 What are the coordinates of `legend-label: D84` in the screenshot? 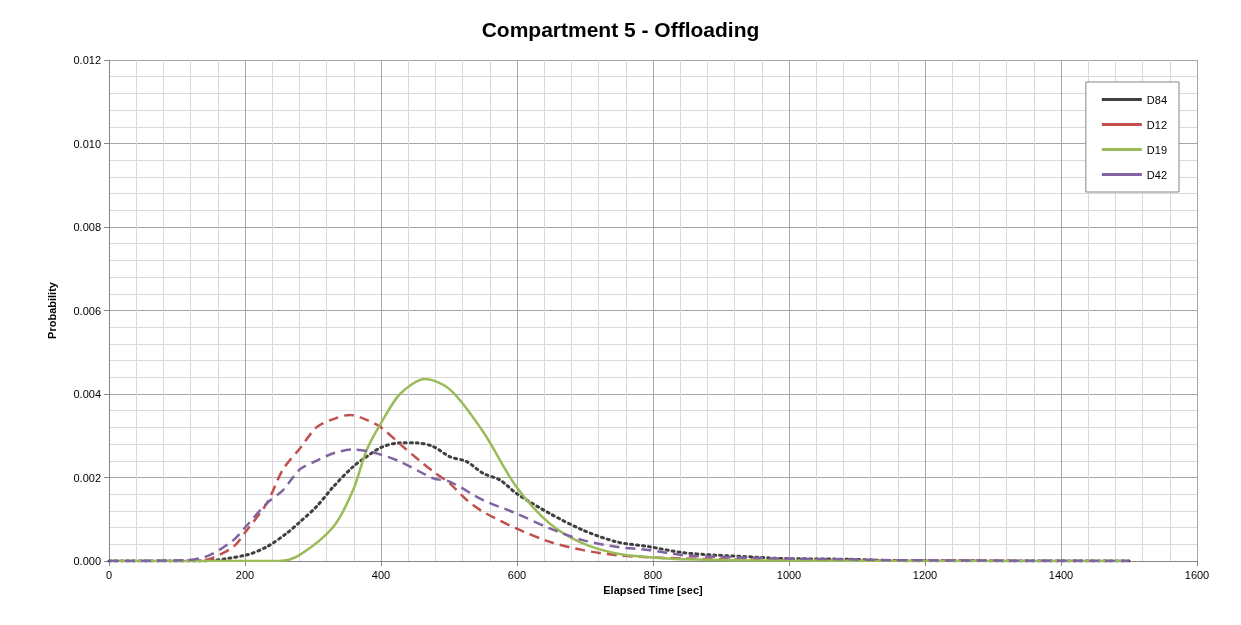 It's located at (1157, 99).